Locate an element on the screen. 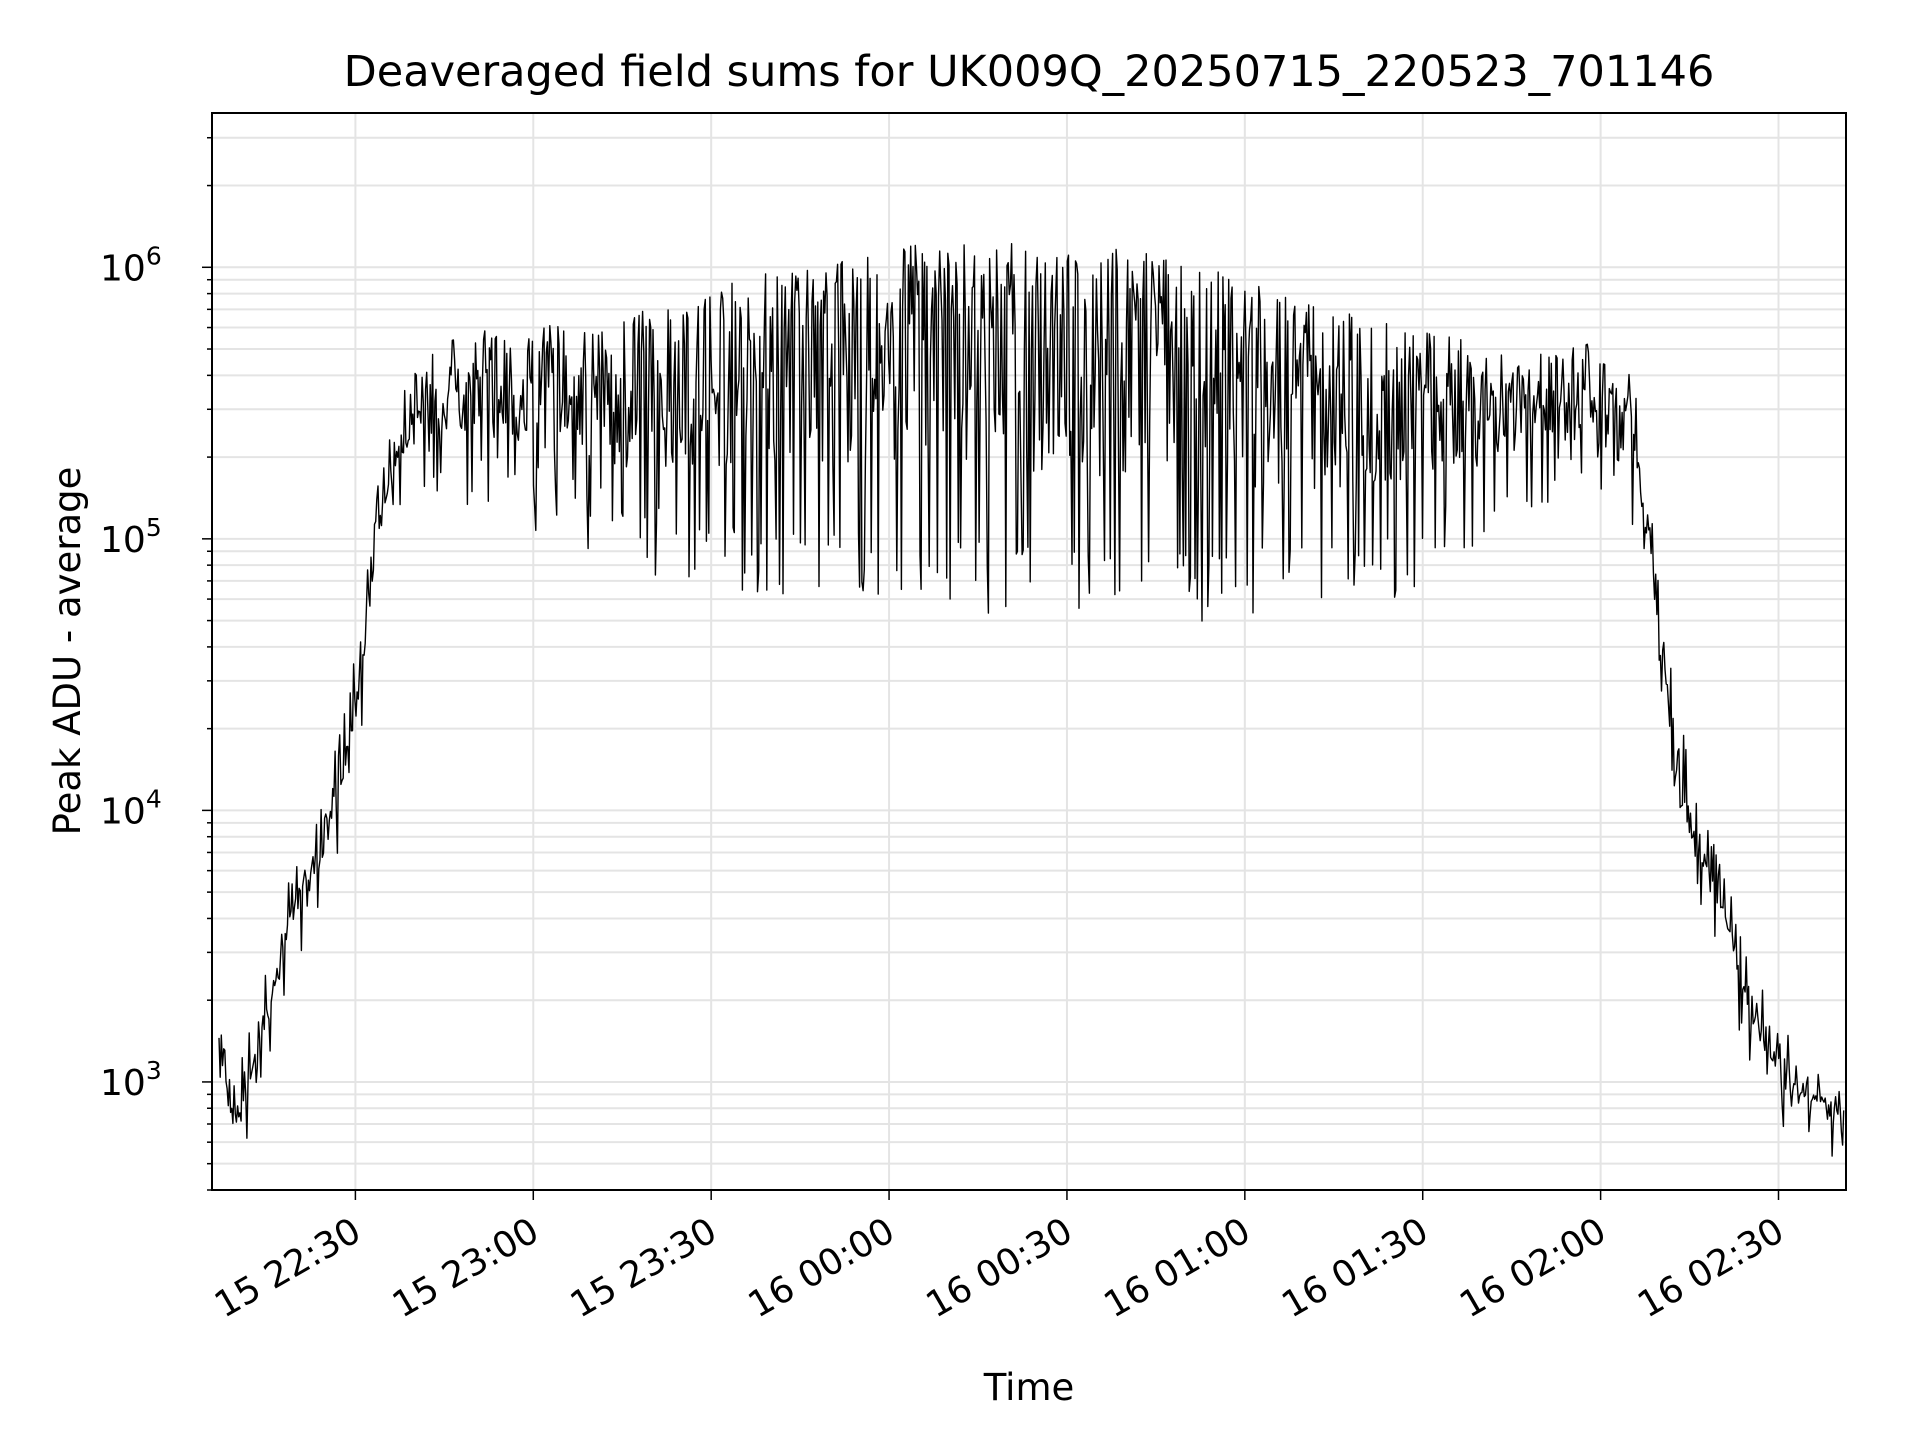 Image resolution: width=1920 pixels, height=1440 pixels. y-tick-label: 10⁵ is located at coordinates (131, 537).